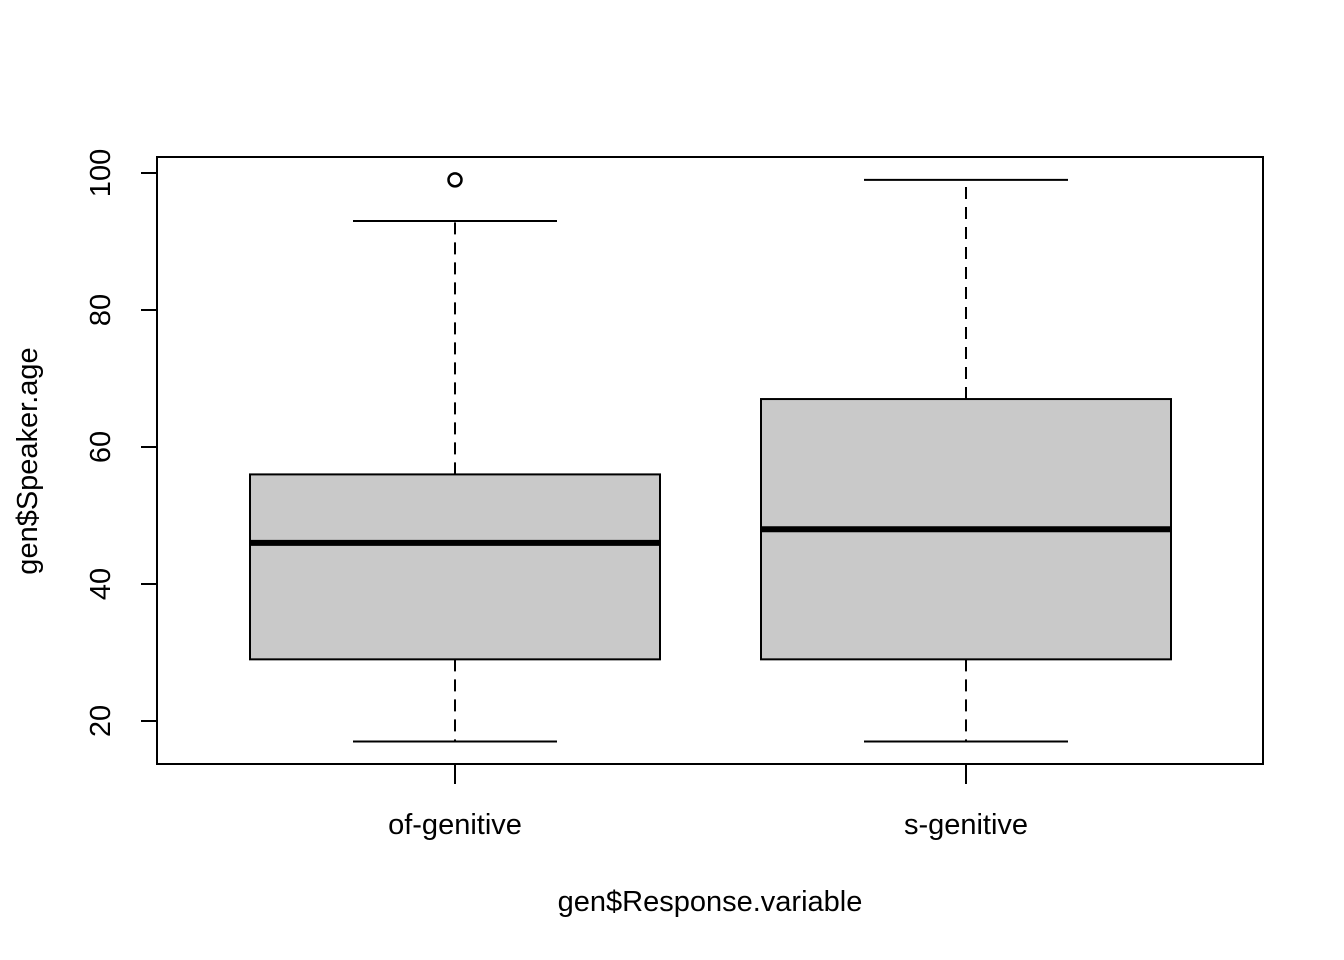 This screenshot has width=1344, height=960. Describe the element at coordinates (966, 825) in the screenshot. I see `x-tick-label: s-genitive` at that location.